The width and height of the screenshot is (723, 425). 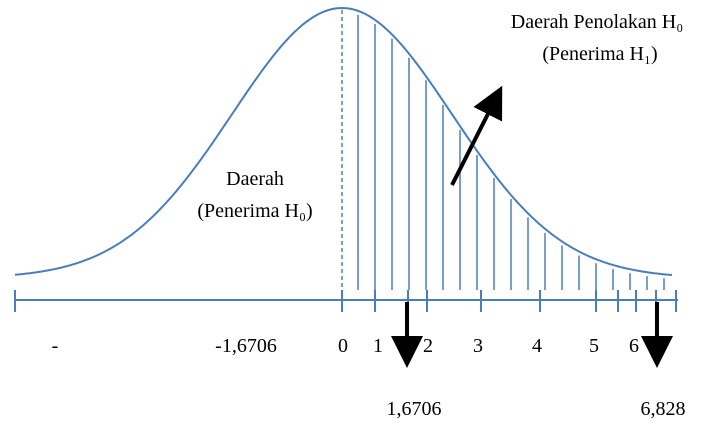 What do you see at coordinates (246, 346) in the screenshot?
I see `axis-label: -1,6706` at bounding box center [246, 346].